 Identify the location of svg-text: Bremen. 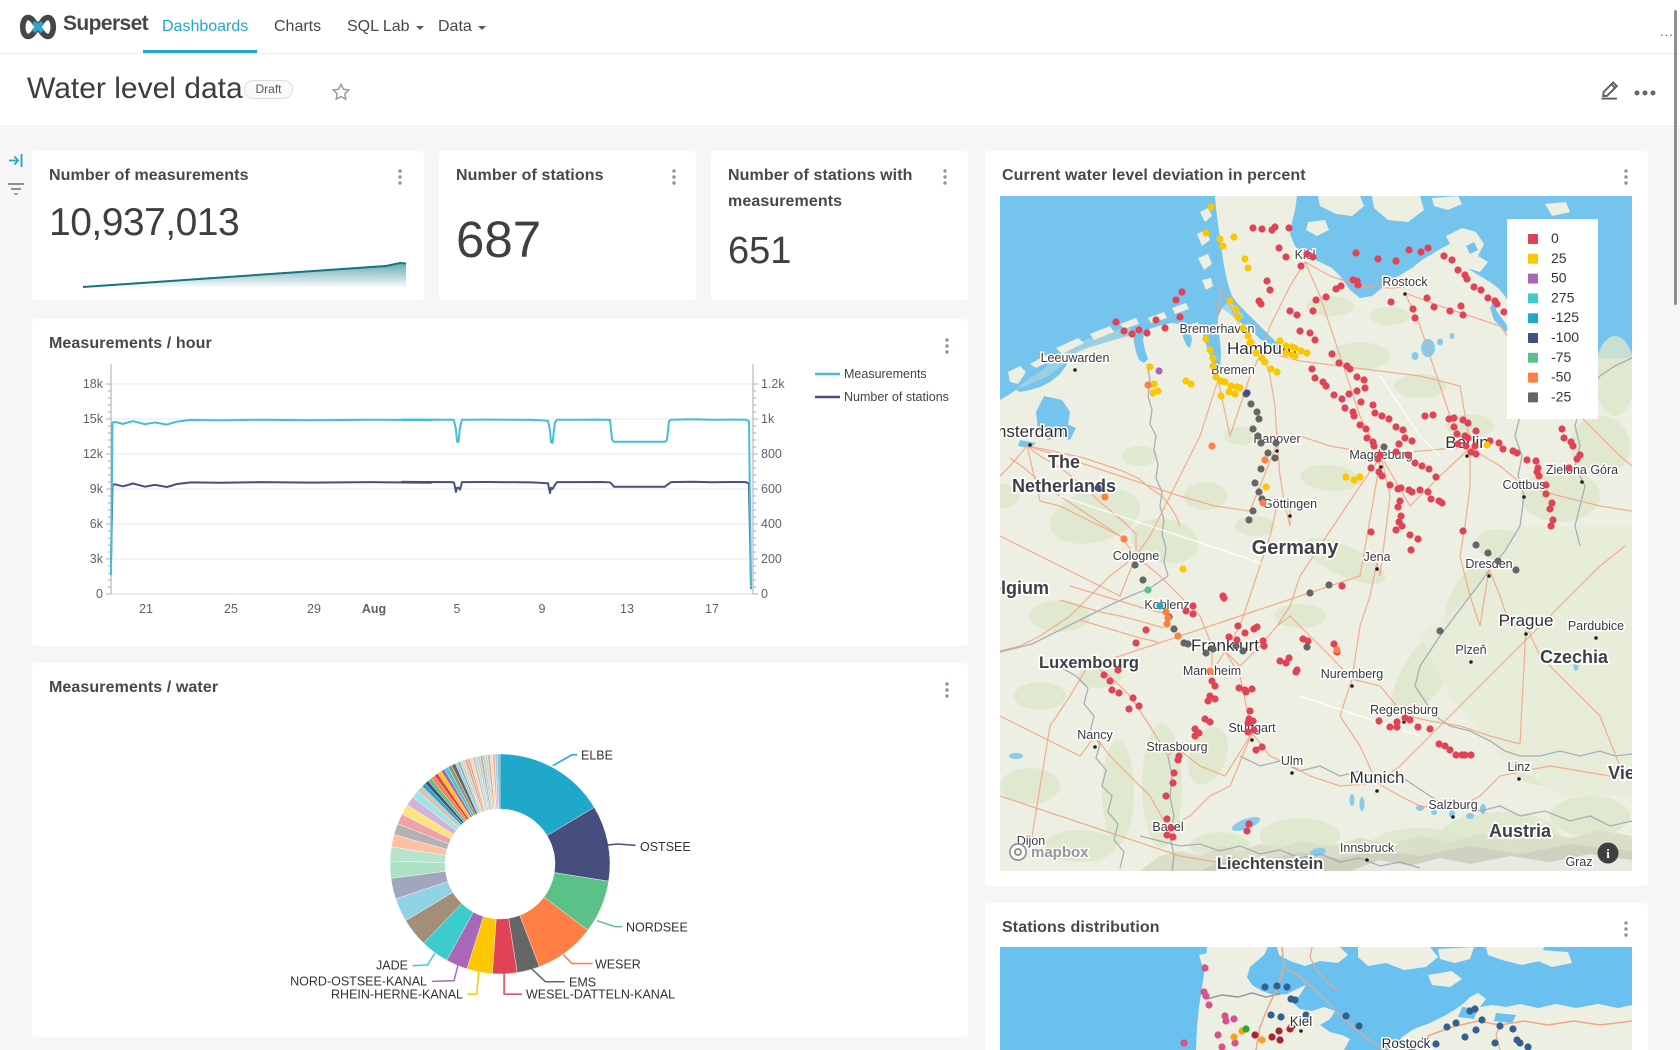
(1233, 370).